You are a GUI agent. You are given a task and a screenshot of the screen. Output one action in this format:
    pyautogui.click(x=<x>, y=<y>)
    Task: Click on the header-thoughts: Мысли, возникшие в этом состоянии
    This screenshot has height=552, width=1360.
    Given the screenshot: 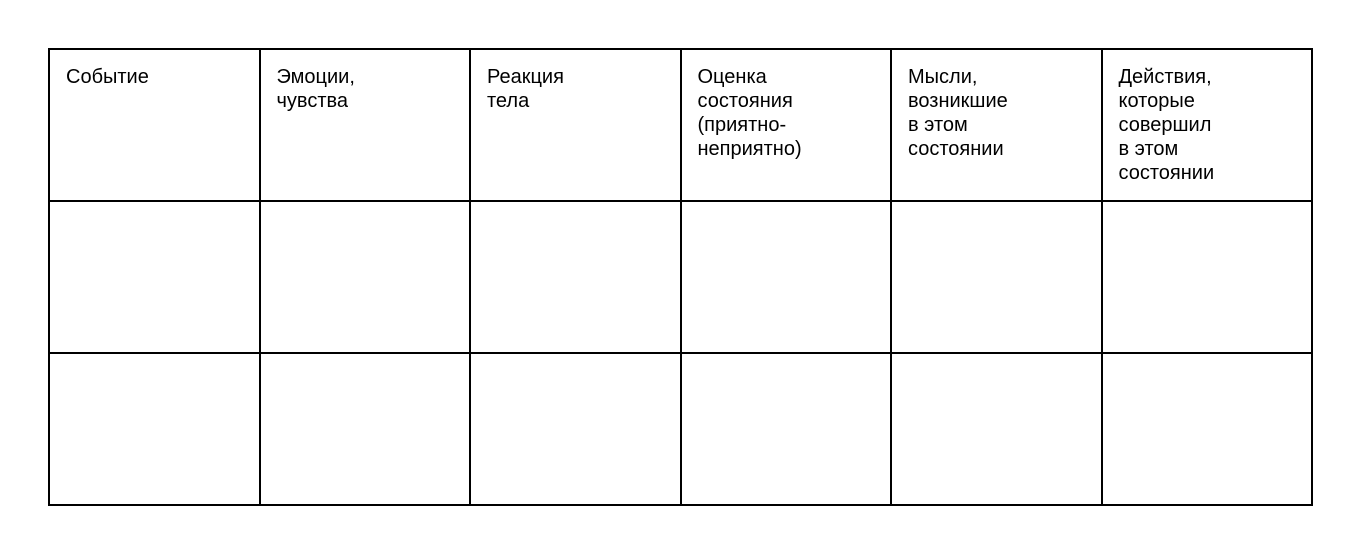 What is the action you would take?
    pyautogui.click(x=996, y=125)
    